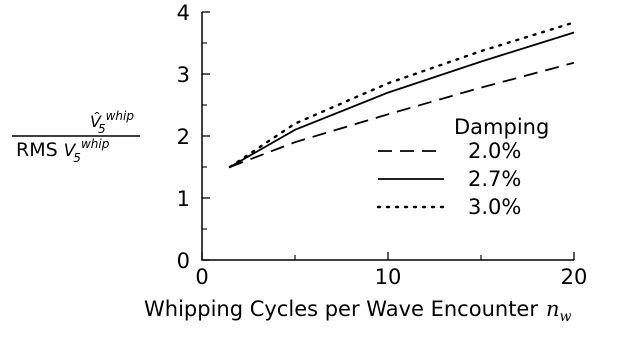 This screenshot has height=339, width=624. What do you see at coordinates (574, 277) in the screenshot?
I see `x-tick-label: 20` at bounding box center [574, 277].